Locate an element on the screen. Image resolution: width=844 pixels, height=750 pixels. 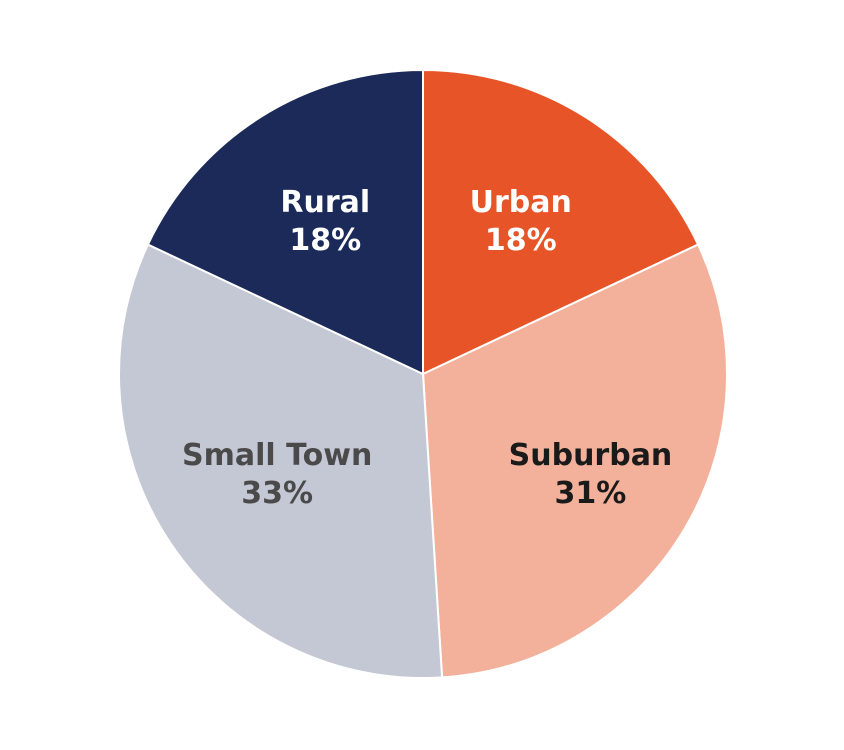
slice-label: Rural is located at coordinates (325, 202).